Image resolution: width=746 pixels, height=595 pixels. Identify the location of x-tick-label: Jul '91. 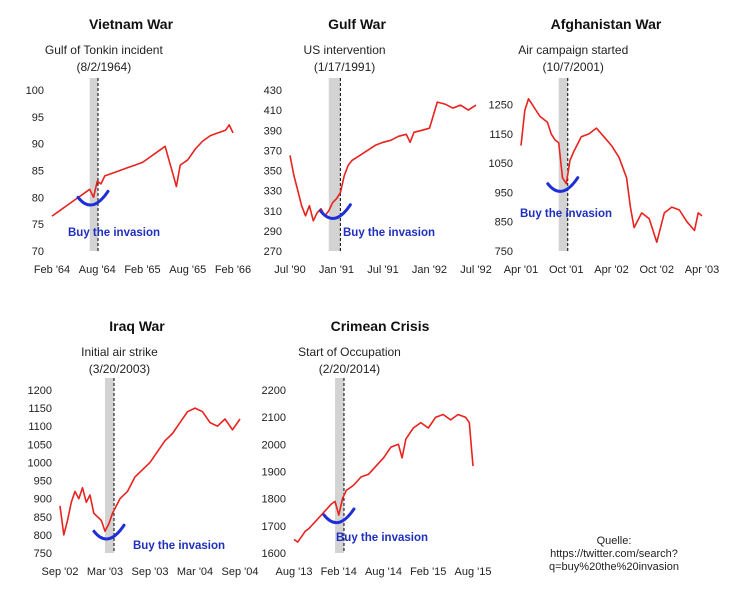
(382, 270).